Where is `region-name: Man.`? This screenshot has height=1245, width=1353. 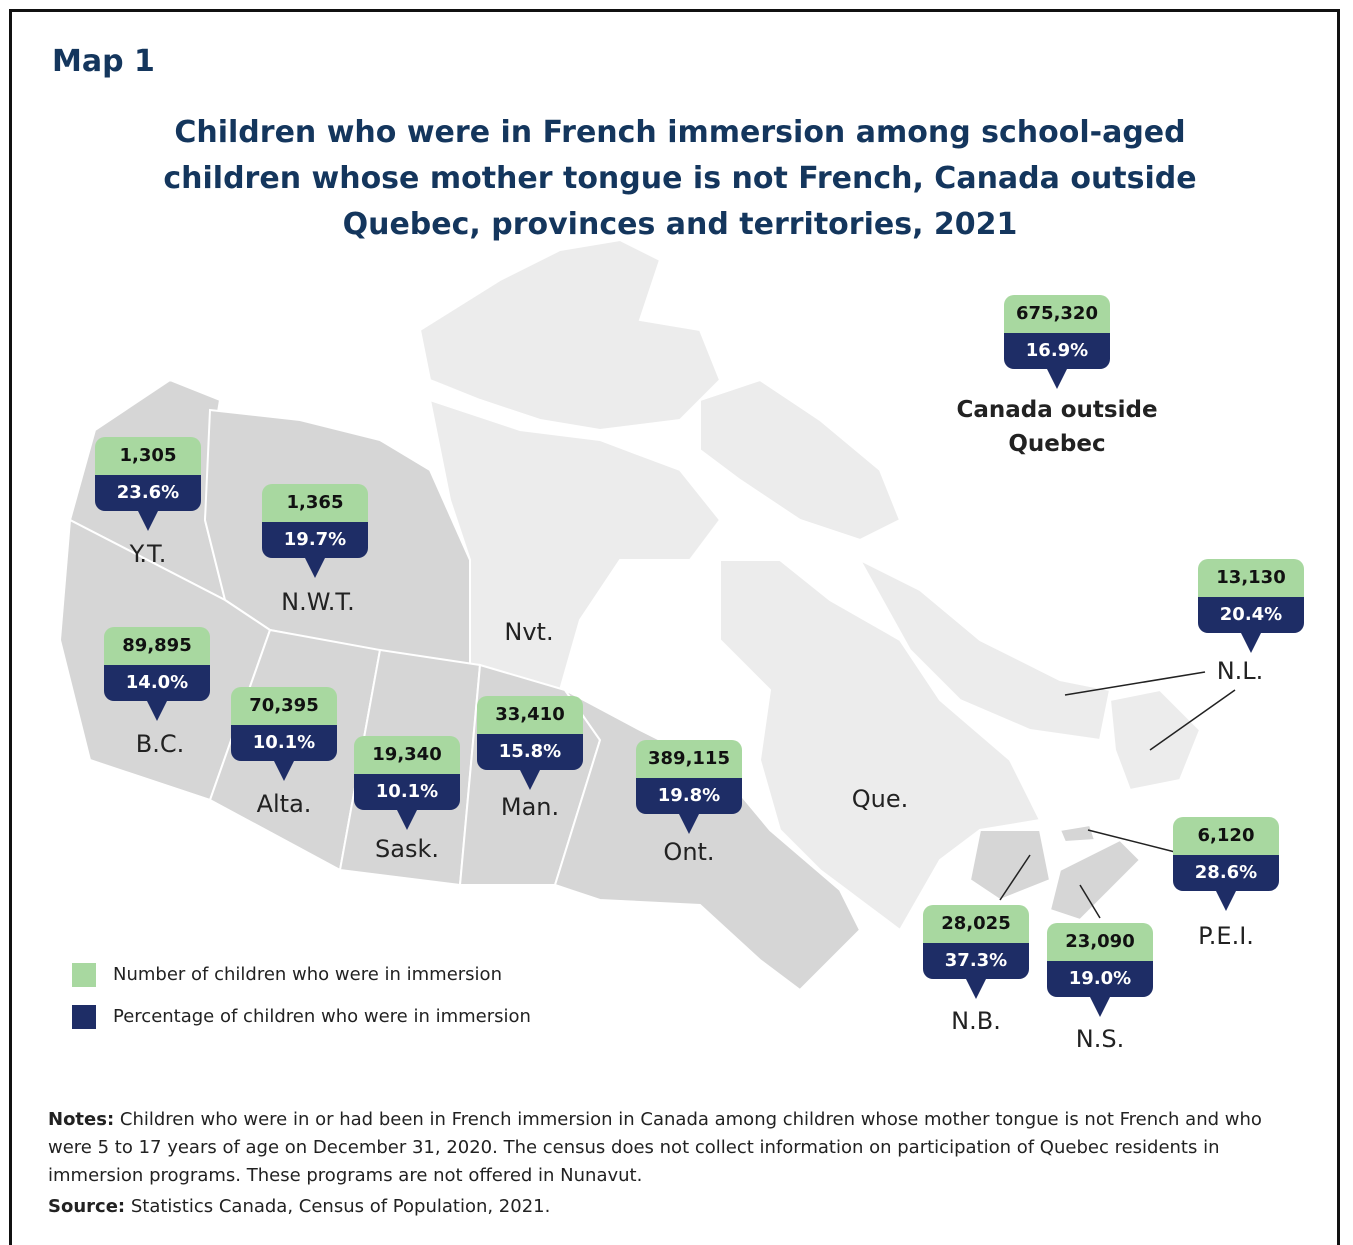 region-name: Man. is located at coordinates (530, 807).